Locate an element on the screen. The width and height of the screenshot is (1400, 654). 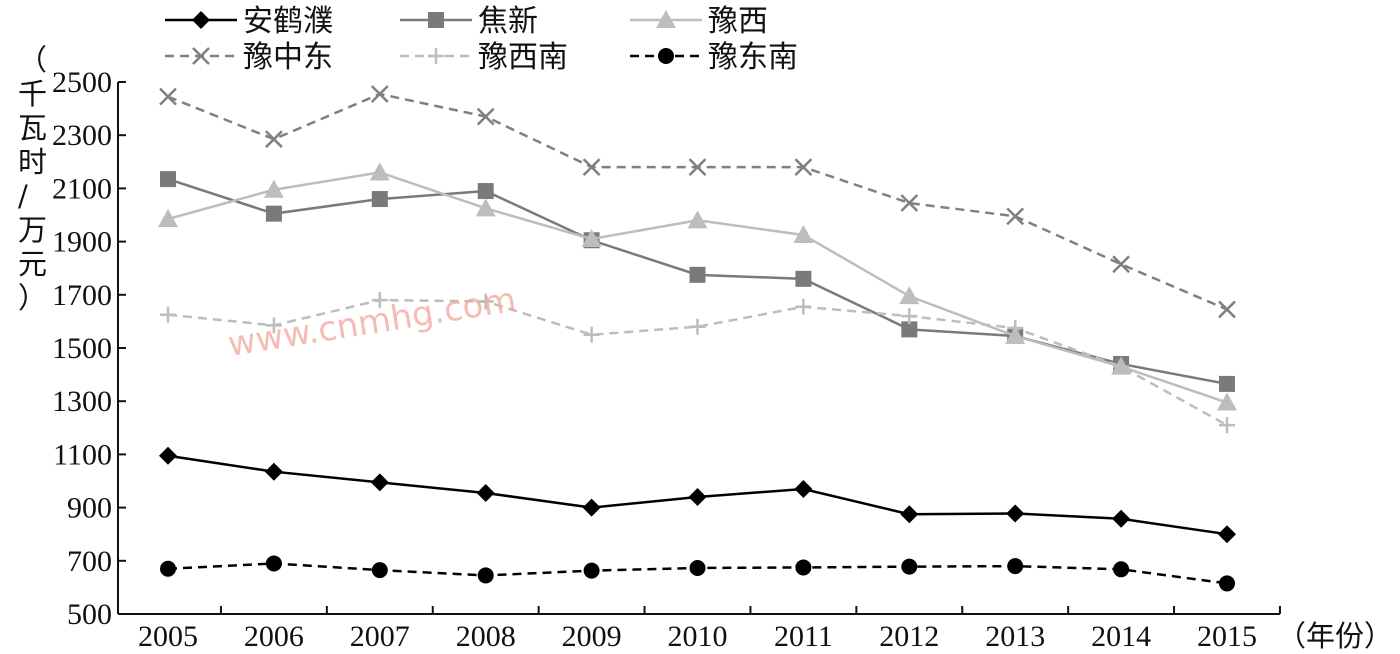
legend-label: 焦新 is located at coordinates (508, 21).